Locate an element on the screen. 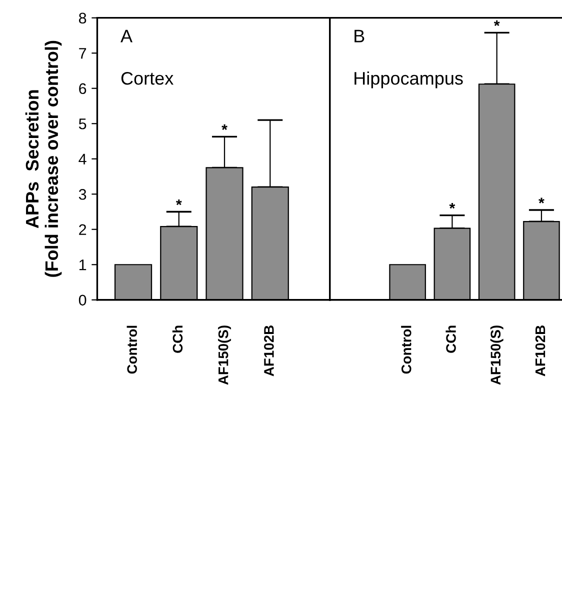 This screenshot has width=562, height=595. y-axis-title: APPs Secretion (Fold increase over control) is located at coordinates (43, 158).